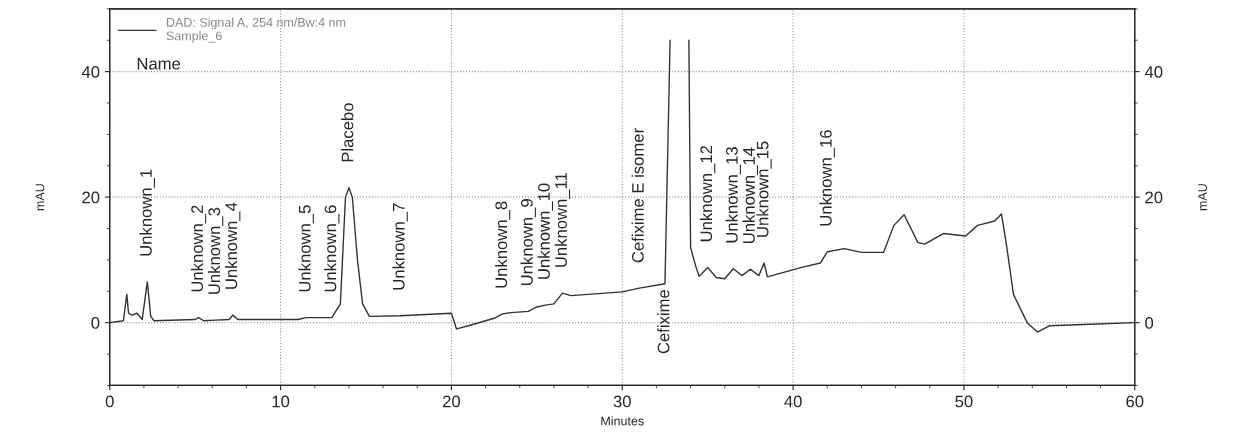  What do you see at coordinates (733, 195) in the screenshot?
I see `annotation: Unknown_13` at bounding box center [733, 195].